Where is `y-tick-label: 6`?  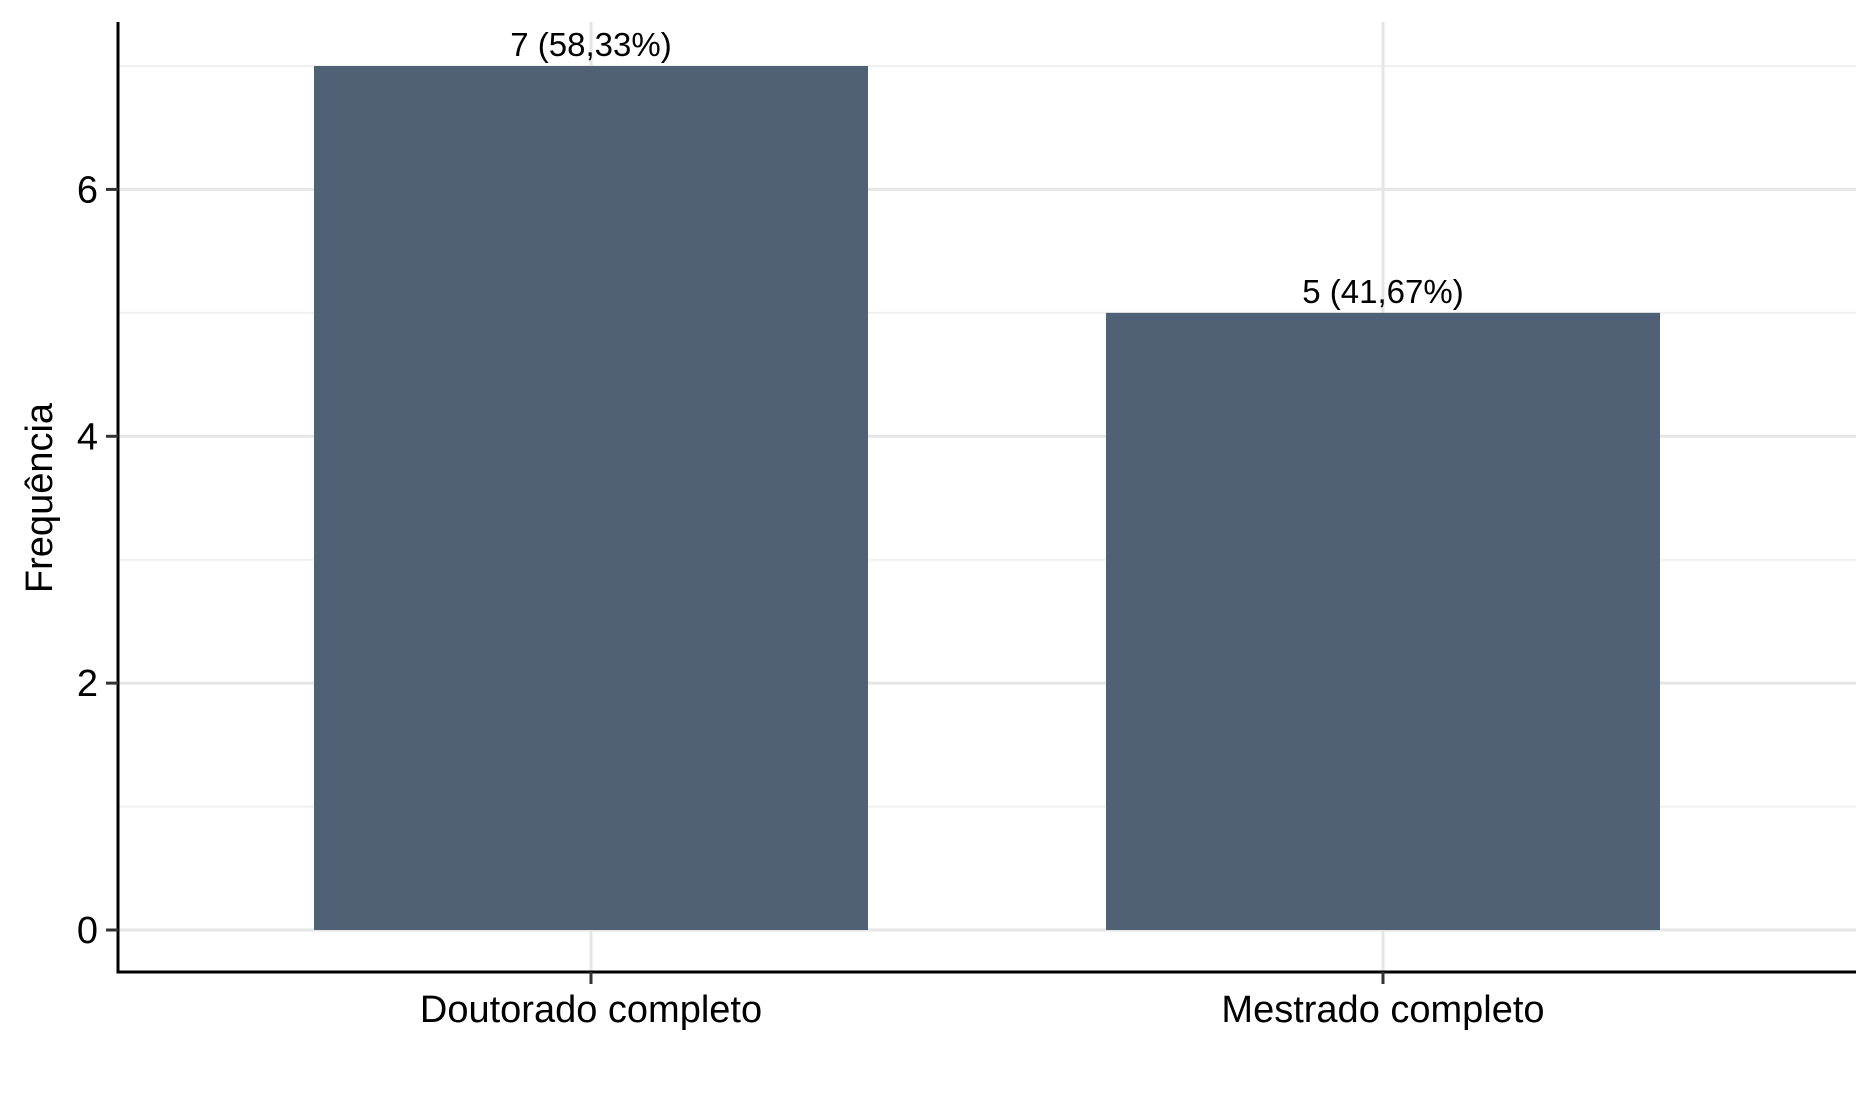 y-tick-label: 6 is located at coordinates (87, 190).